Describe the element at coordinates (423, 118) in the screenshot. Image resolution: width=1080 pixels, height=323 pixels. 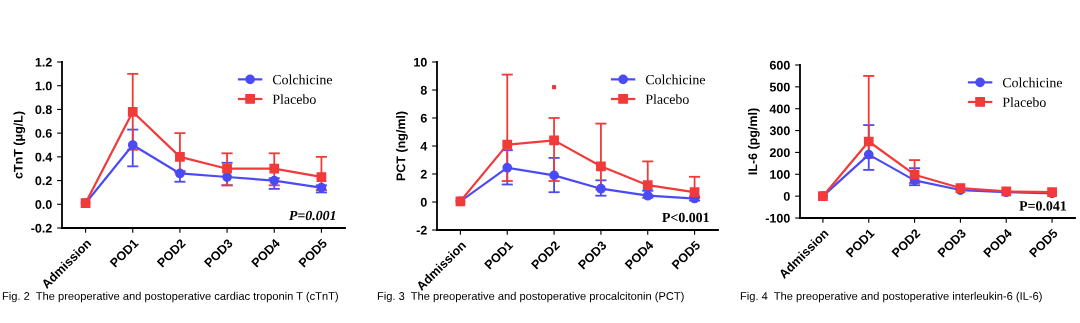
I see `y-tick-label: 6` at that location.